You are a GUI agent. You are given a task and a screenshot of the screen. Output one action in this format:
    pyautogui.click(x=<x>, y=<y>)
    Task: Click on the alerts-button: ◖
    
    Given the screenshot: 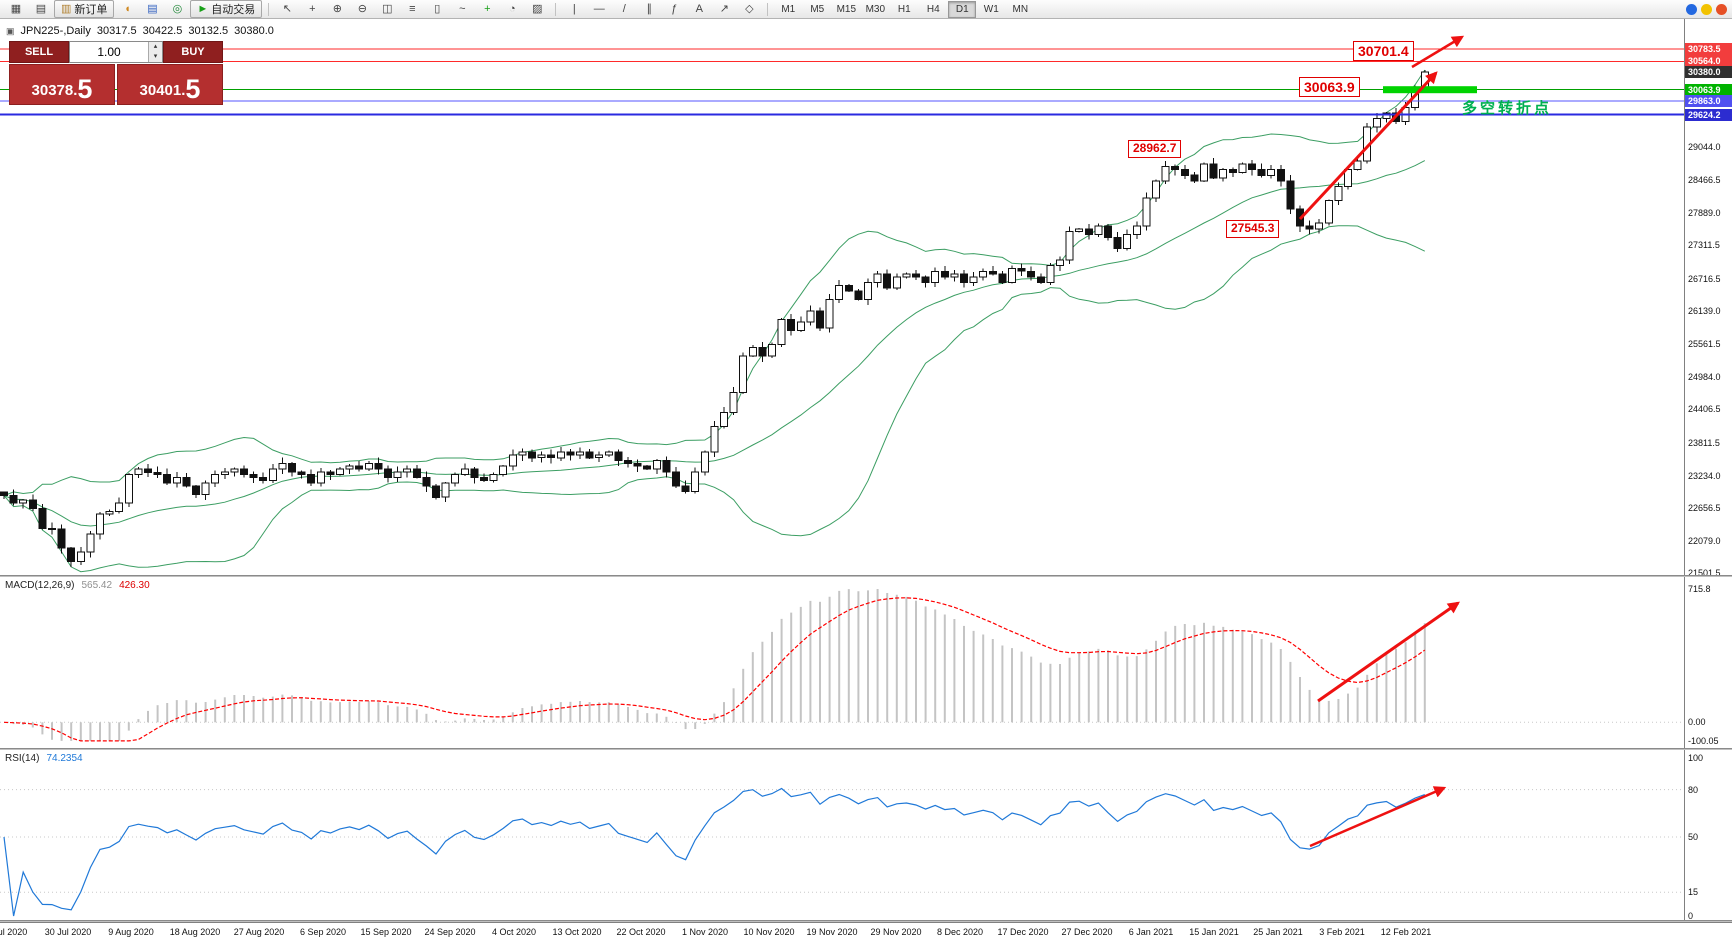 What is the action you would take?
    pyautogui.click(x=127, y=9)
    